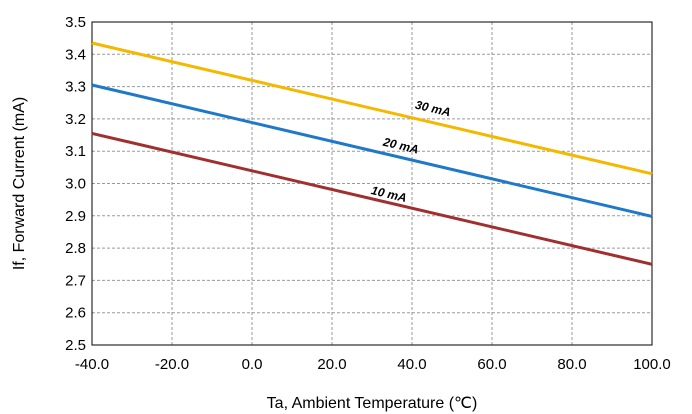 This screenshot has height=414, width=692. Describe the element at coordinates (491, 364) in the screenshot. I see `x-tick-label: 60.0` at that location.